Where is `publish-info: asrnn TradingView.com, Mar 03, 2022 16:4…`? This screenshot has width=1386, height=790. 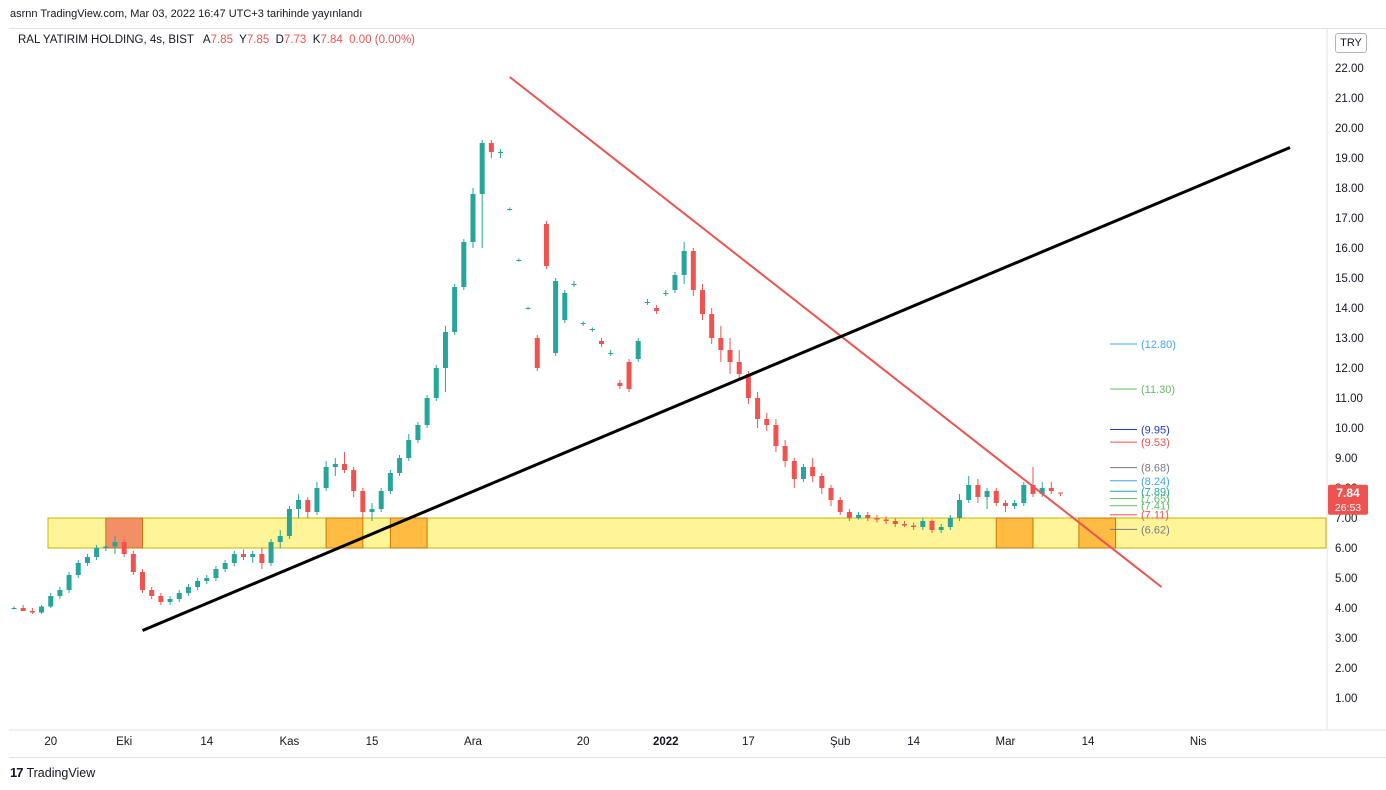 publish-info: asrnn TradingView.com, Mar 03, 2022 16:4… is located at coordinates (186, 14).